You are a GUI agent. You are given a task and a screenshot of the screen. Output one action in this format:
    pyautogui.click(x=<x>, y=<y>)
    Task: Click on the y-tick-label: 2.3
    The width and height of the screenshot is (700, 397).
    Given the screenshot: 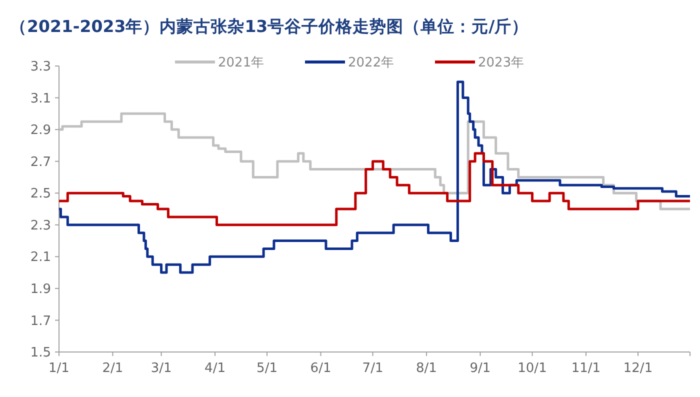 What is the action you would take?
    pyautogui.click(x=40, y=226)
    